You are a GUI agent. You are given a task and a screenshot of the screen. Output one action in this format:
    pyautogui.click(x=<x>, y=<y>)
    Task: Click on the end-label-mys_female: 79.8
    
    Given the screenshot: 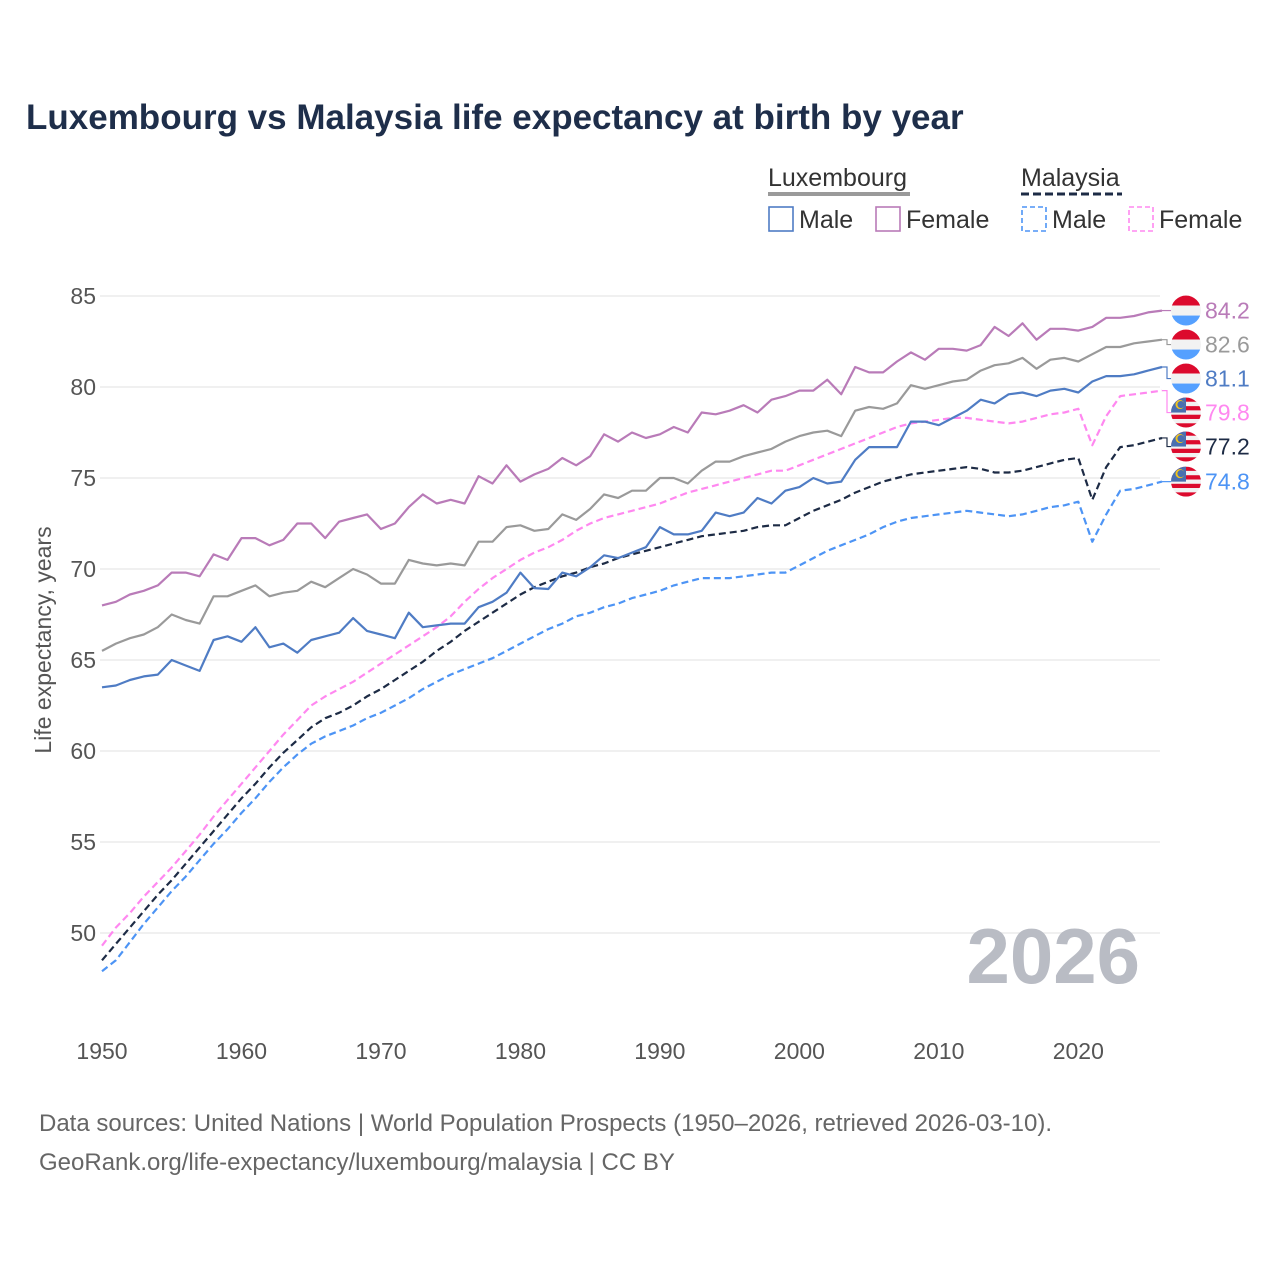 What is the action you would take?
    pyautogui.click(x=1206, y=409)
    